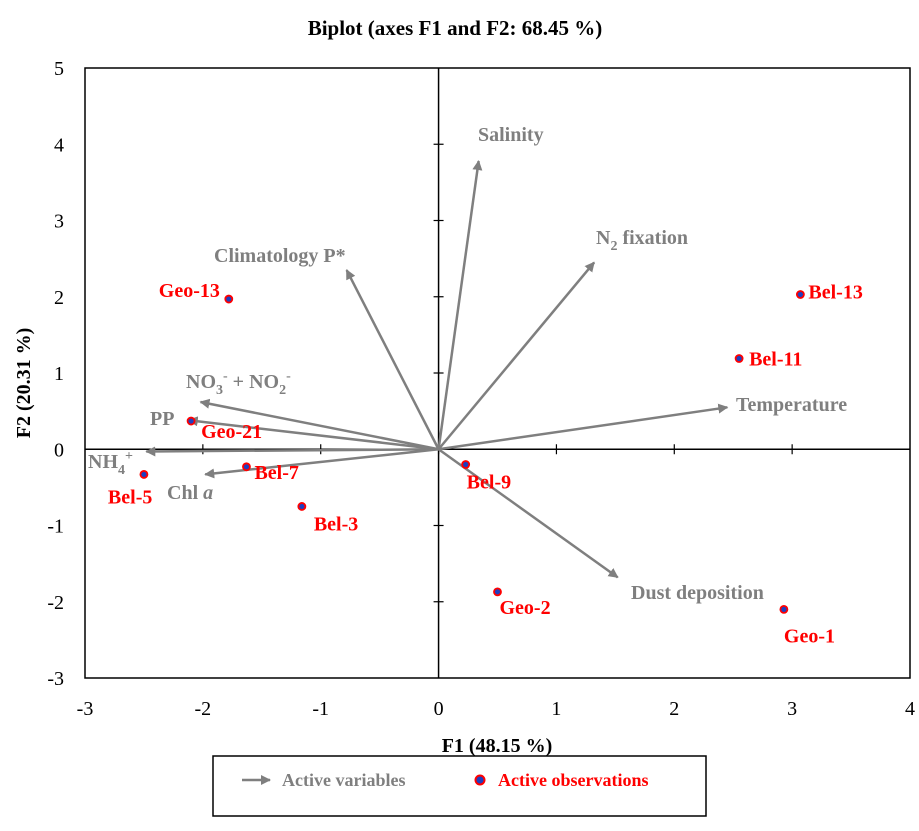  I want to click on y-tick-label: 0, so click(59, 450).